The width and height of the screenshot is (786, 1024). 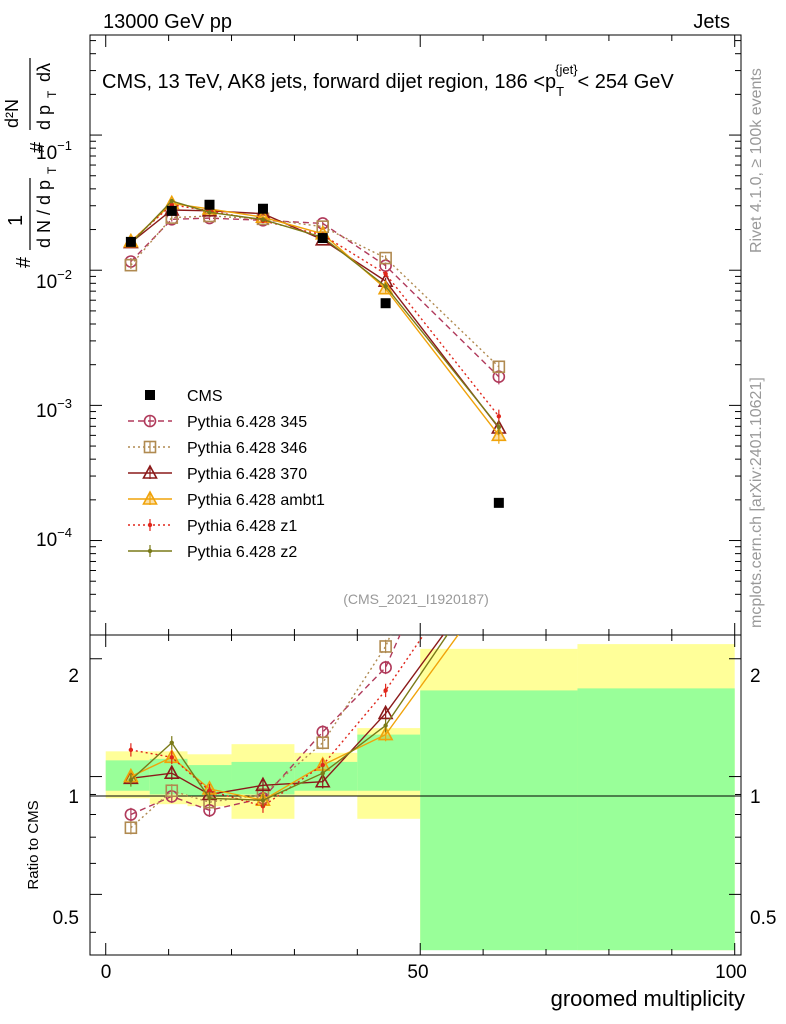 I want to click on x-tick-label: 100, so click(x=731, y=972).